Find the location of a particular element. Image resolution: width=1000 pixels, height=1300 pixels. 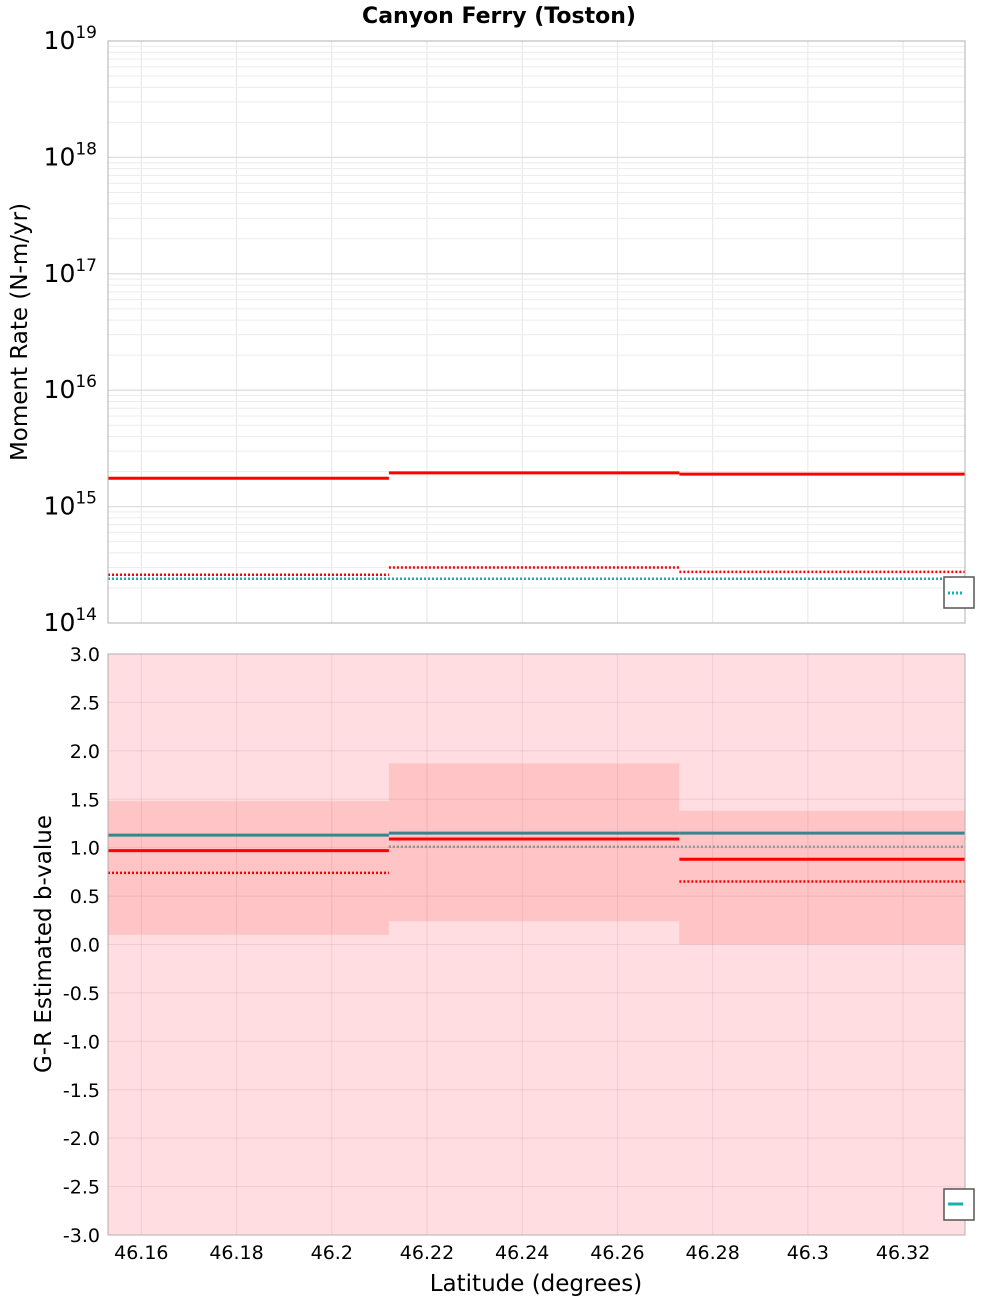

bottom-y-tick-label: -0.5 is located at coordinates (81, 994).